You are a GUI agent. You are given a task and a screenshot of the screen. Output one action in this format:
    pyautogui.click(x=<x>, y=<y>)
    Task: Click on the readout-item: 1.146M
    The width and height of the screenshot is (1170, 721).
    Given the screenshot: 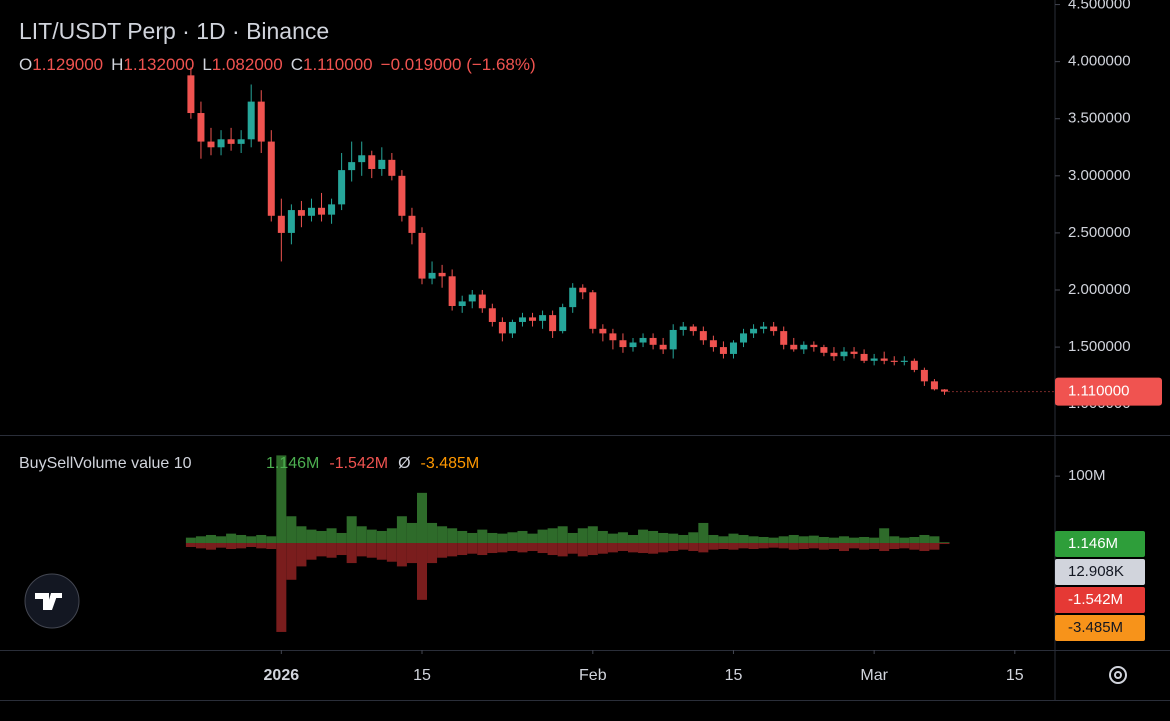 What is the action you would take?
    pyautogui.click(x=292, y=463)
    